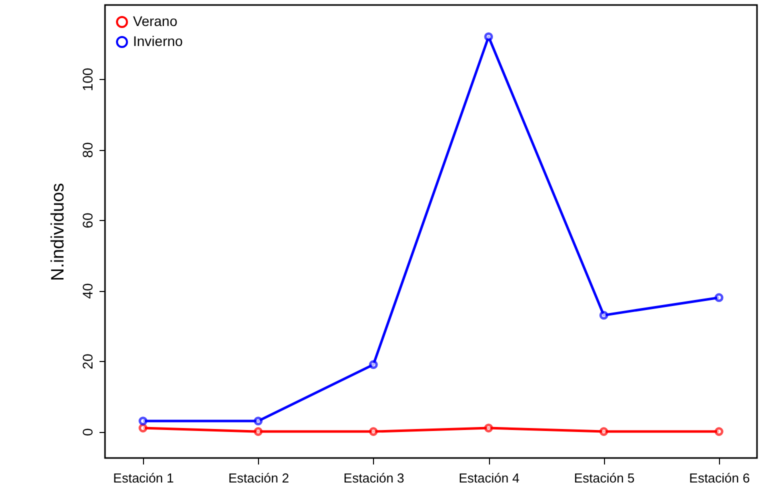 The height and width of the screenshot is (491, 761). What do you see at coordinates (374, 478) in the screenshot?
I see `x-tick-label: Estación 3` at bounding box center [374, 478].